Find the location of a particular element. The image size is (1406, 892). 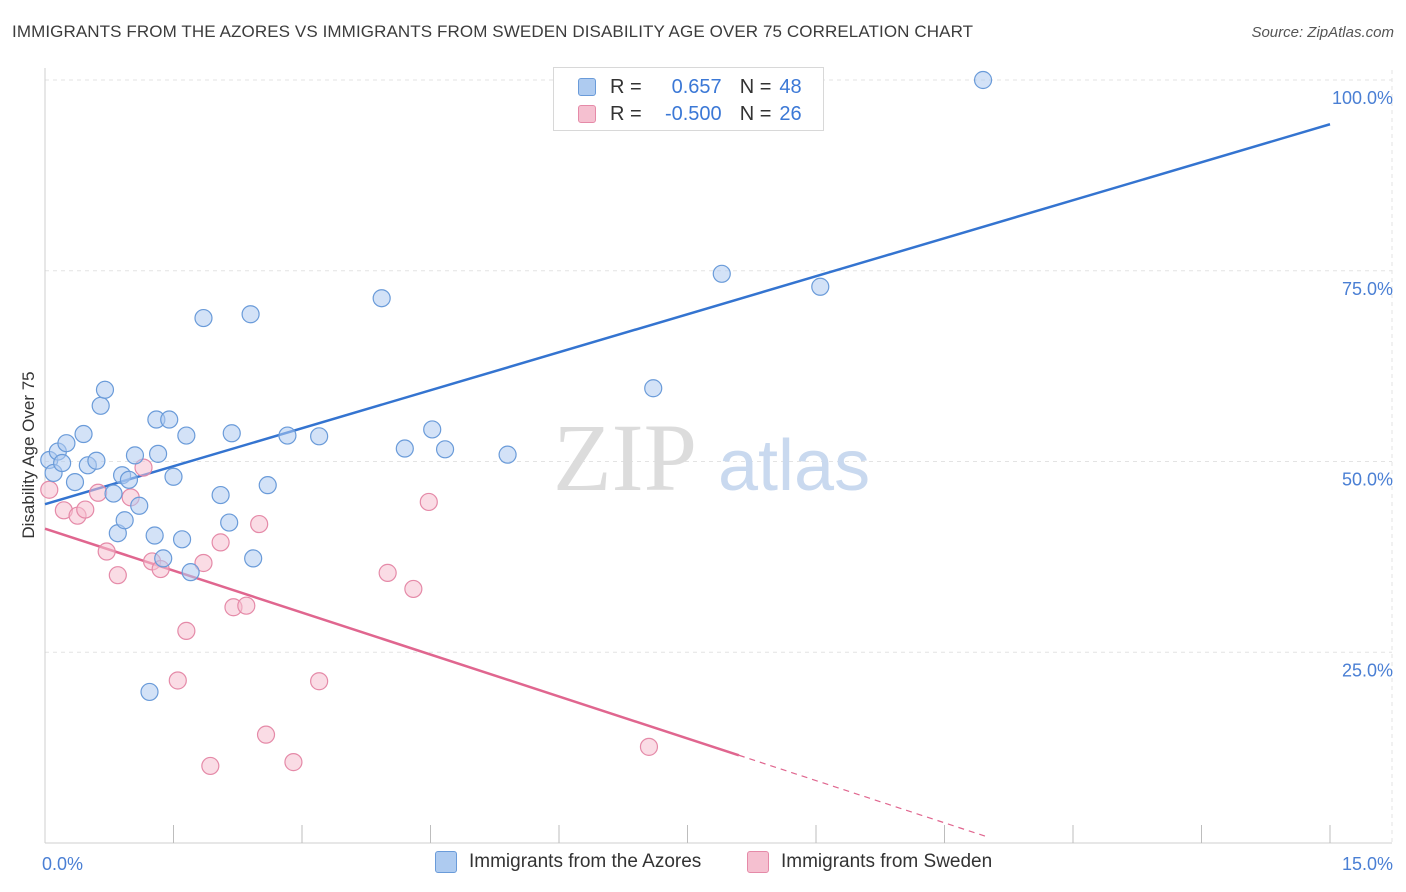

y-tick-label: 75.0% is located at coordinates (1367, 289).